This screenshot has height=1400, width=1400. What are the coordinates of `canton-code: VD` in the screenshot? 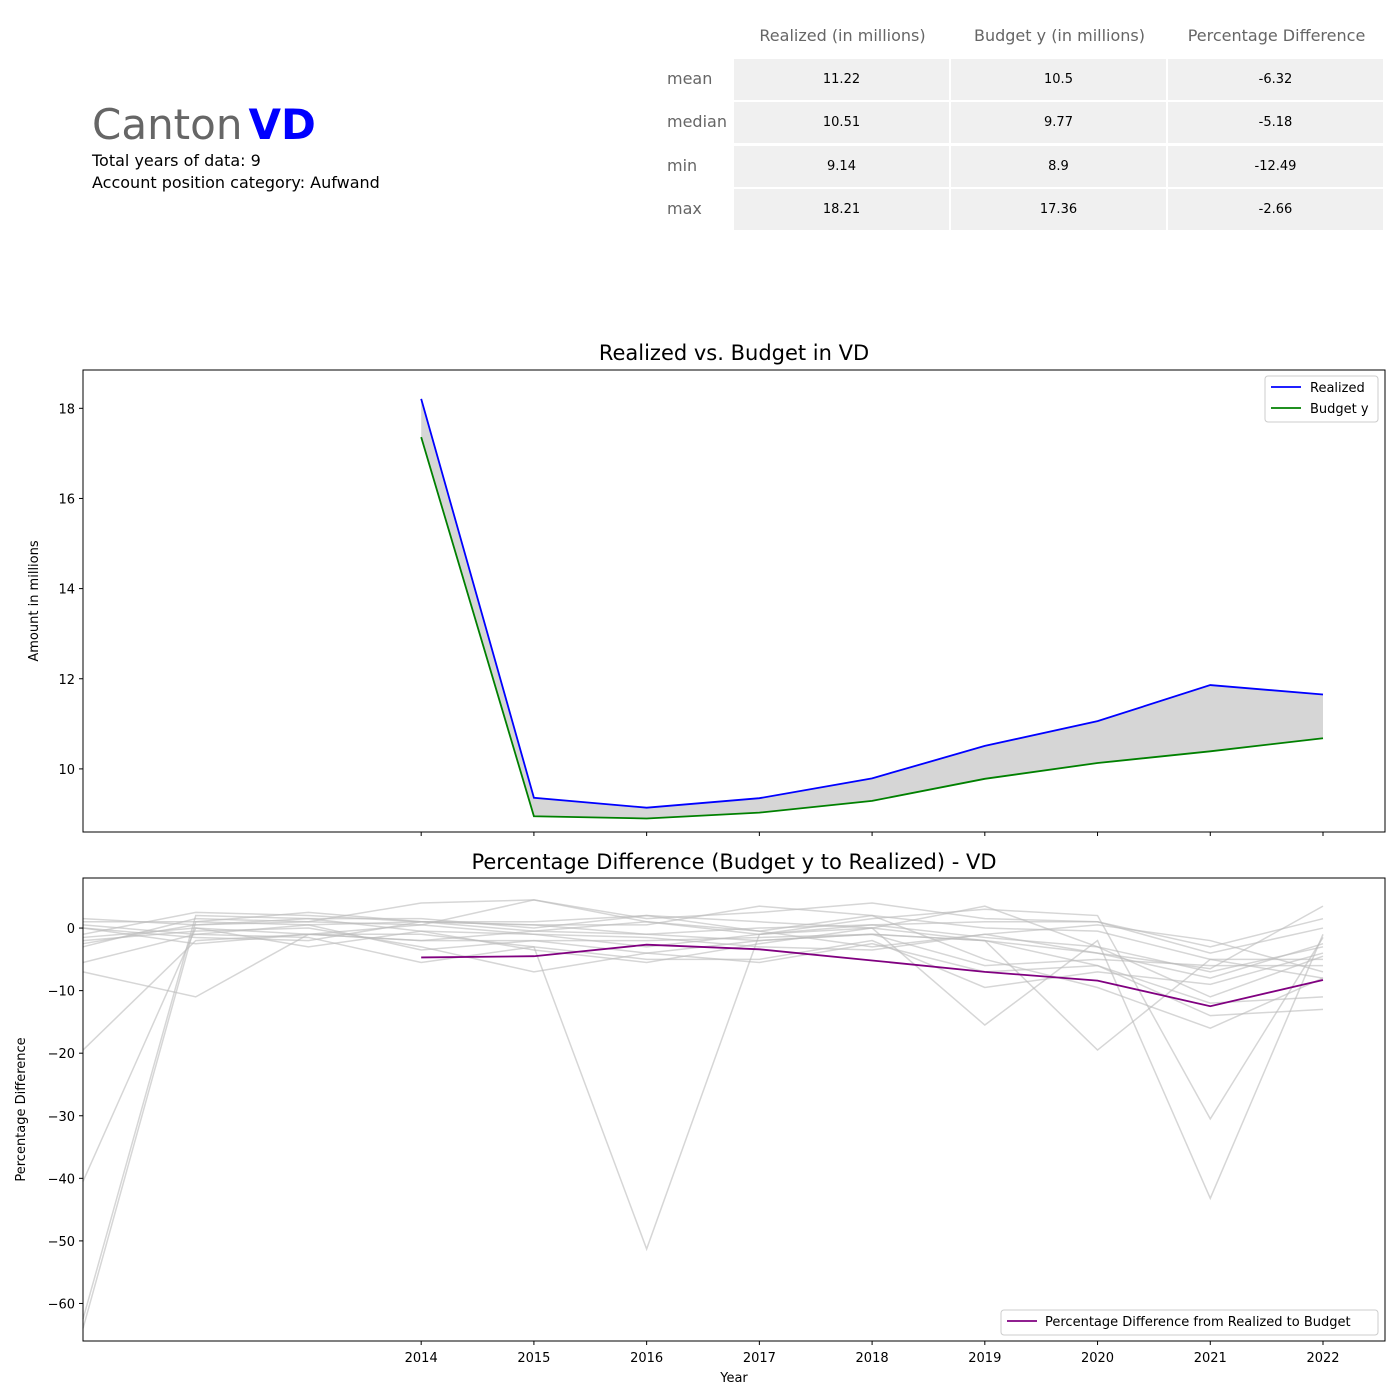 It's located at (282, 124).